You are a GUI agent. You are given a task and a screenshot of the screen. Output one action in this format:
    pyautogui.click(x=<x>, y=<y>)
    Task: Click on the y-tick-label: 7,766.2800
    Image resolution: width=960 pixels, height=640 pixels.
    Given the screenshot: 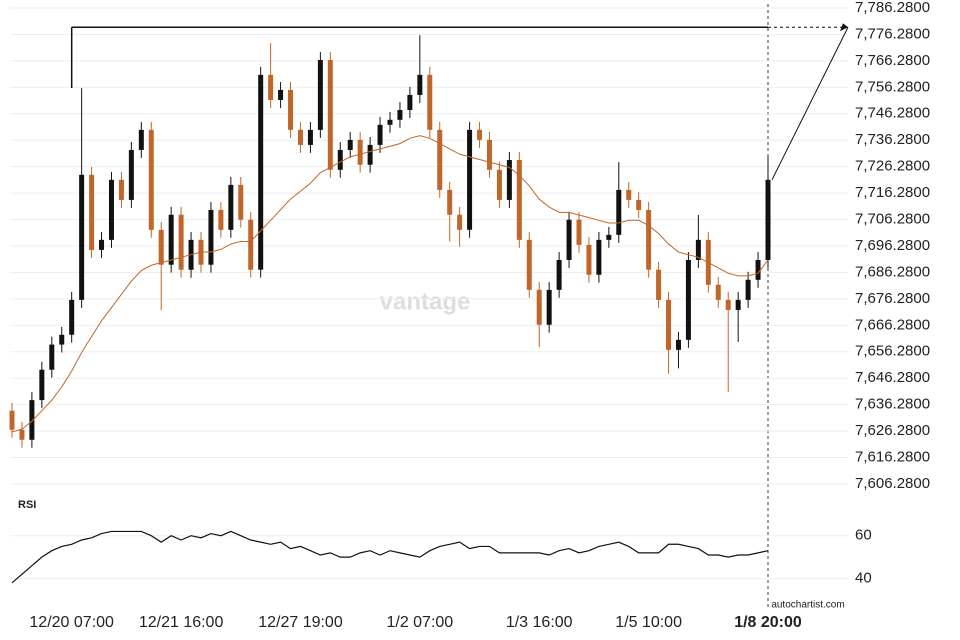 What is the action you would take?
    pyautogui.click(x=892, y=60)
    